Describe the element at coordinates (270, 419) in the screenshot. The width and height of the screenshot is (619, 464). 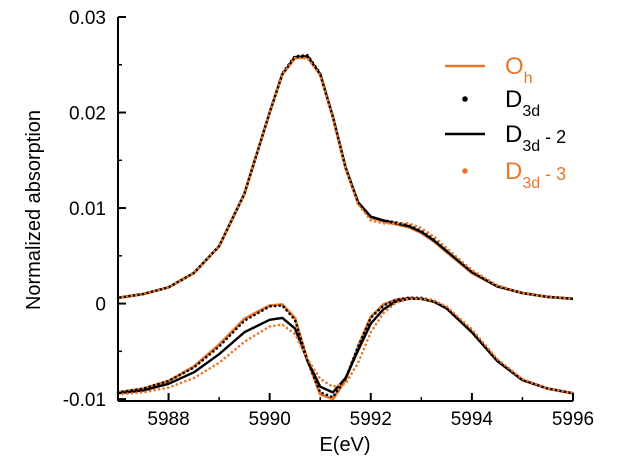
I see `x-tick-label: 5990` at that location.